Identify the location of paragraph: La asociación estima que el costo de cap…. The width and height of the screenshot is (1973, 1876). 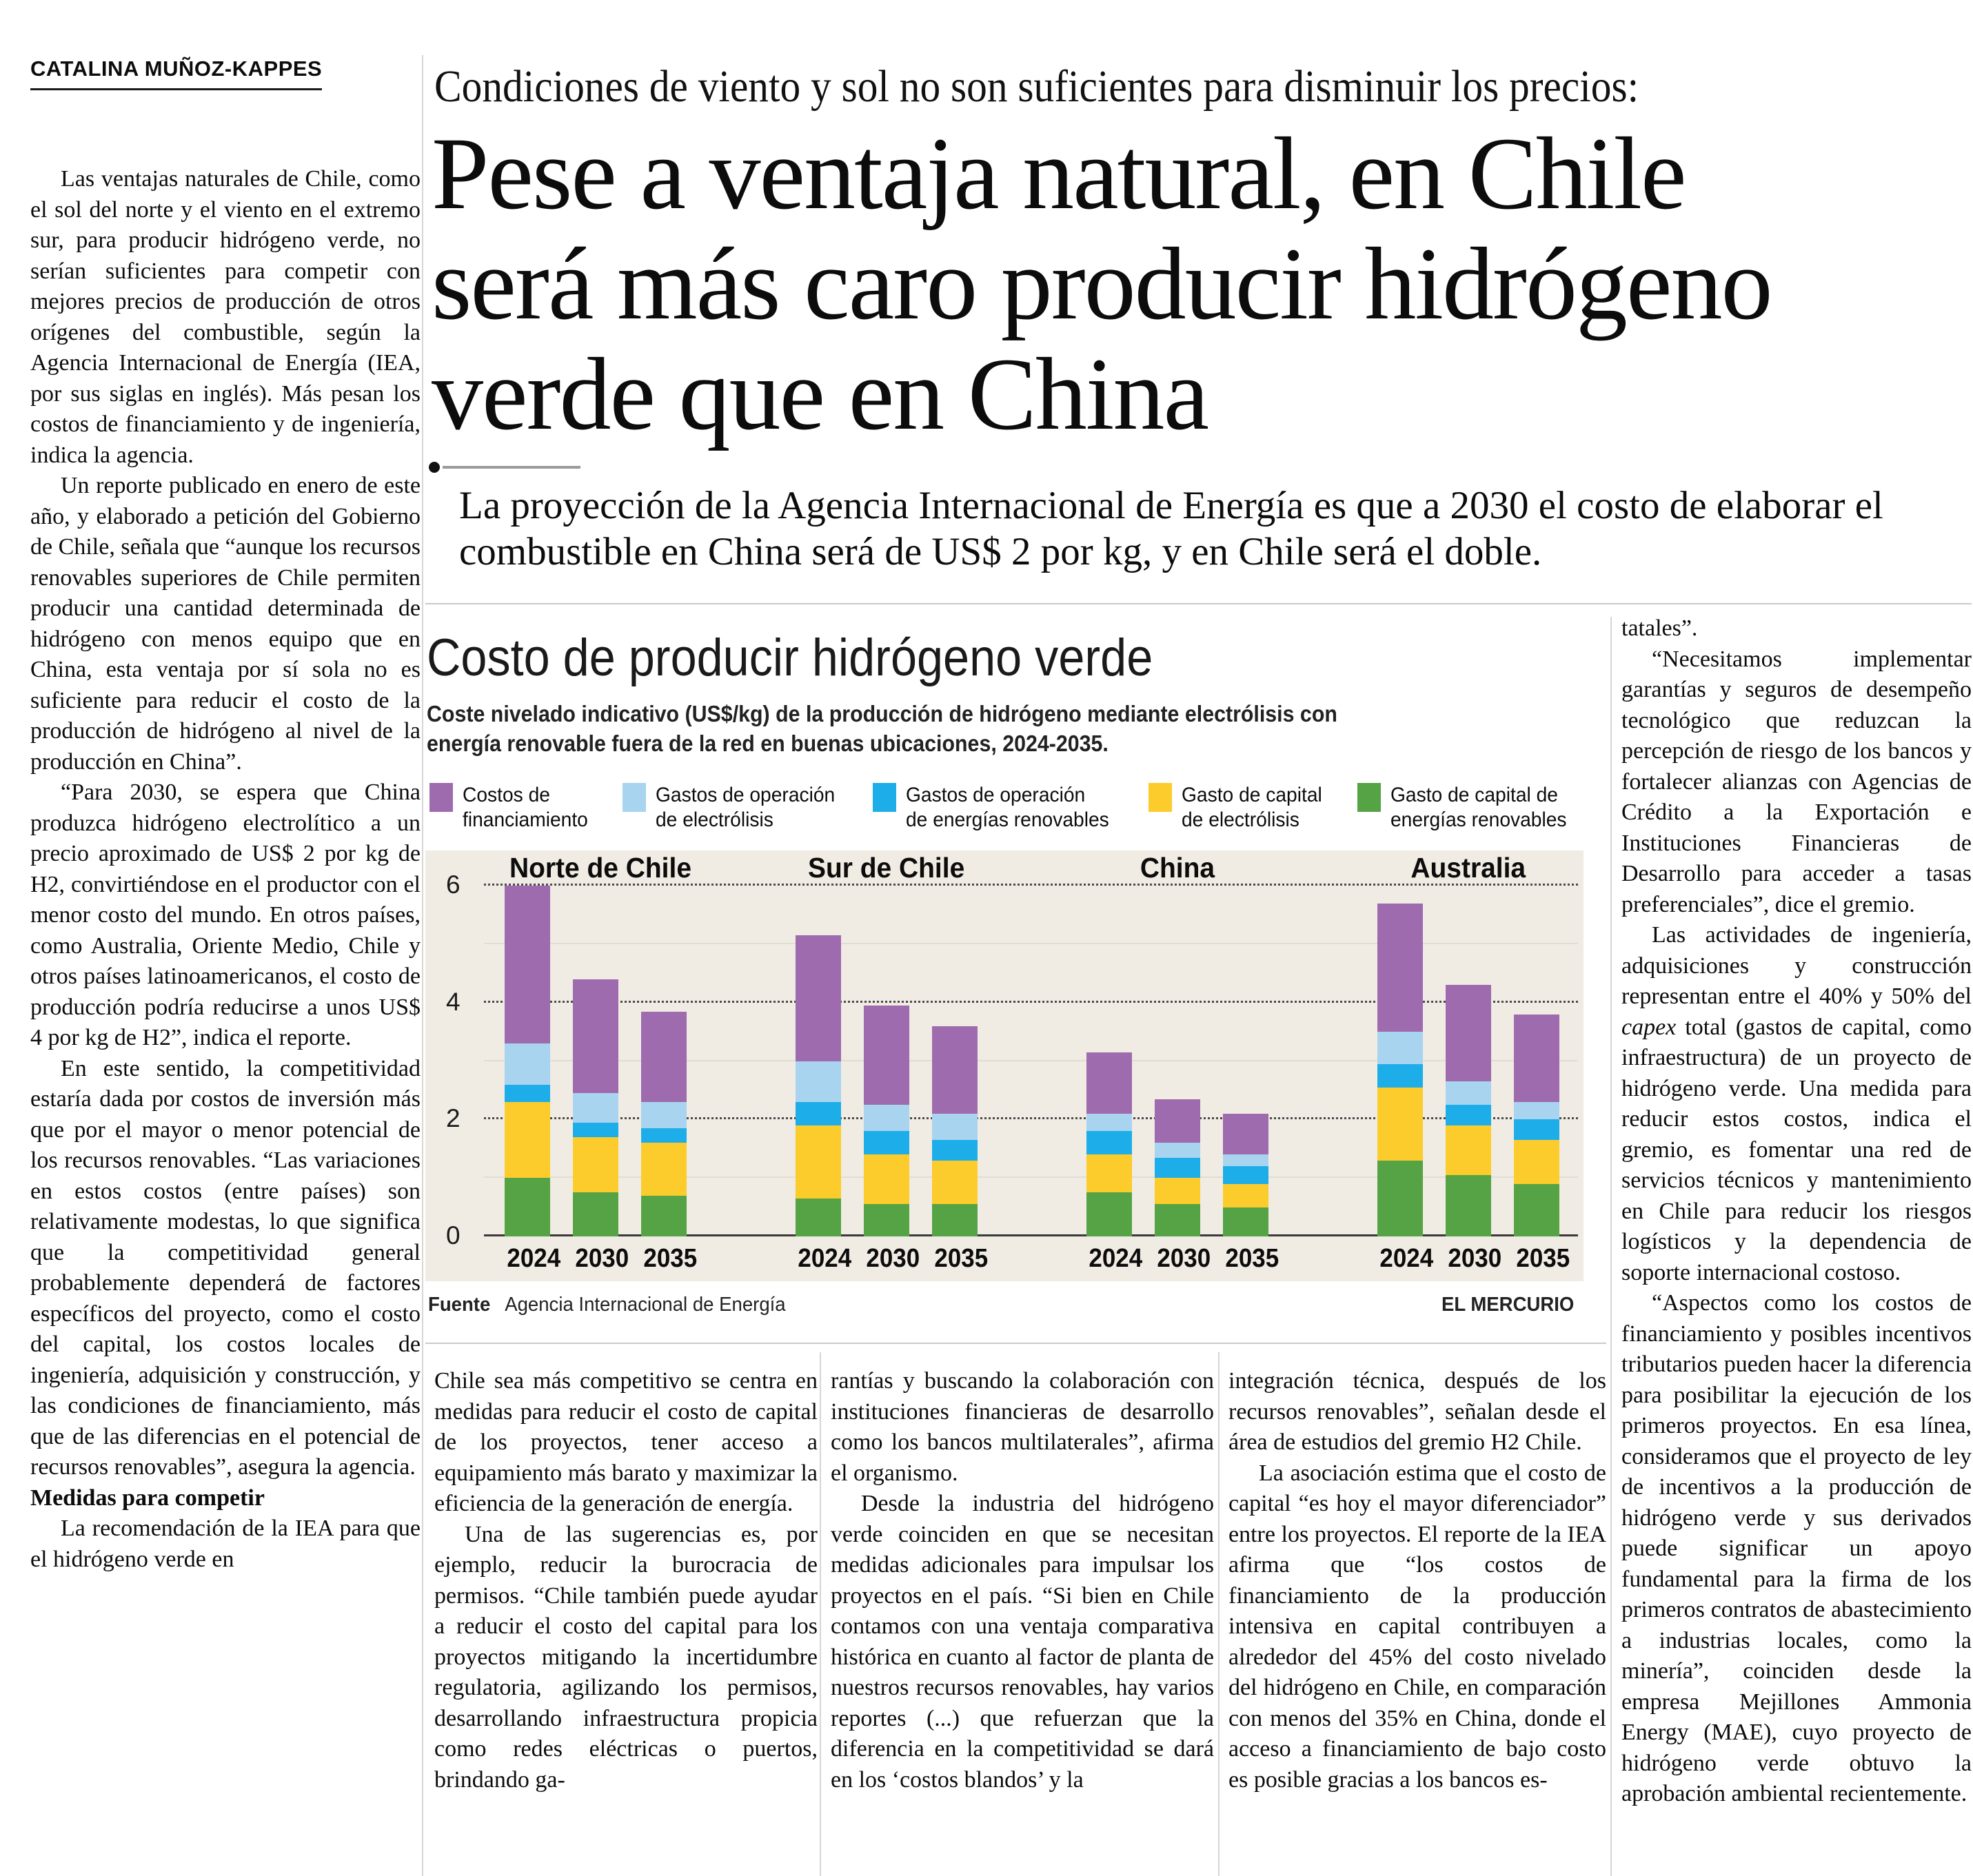
(1417, 1626).